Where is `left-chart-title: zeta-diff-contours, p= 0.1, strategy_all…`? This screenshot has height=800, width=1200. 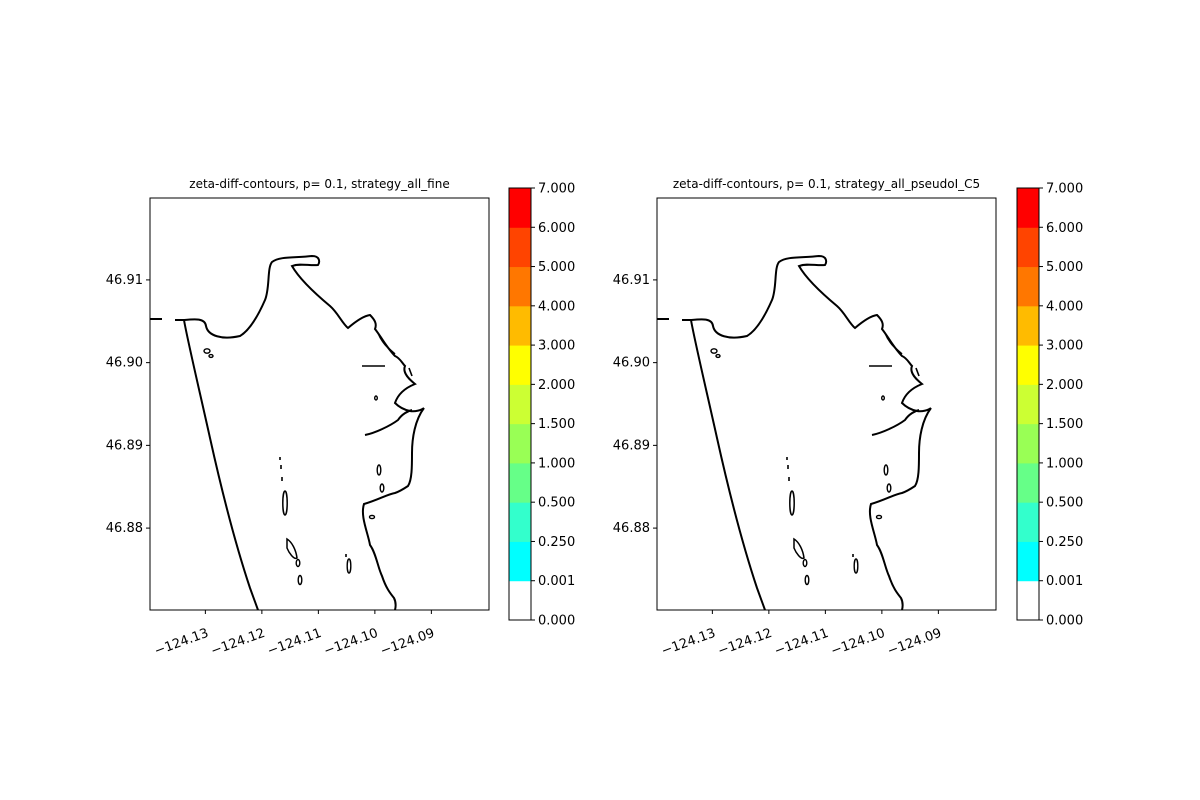 left-chart-title: zeta-diff-contours, p= 0.1, strategy_all… is located at coordinates (319, 184).